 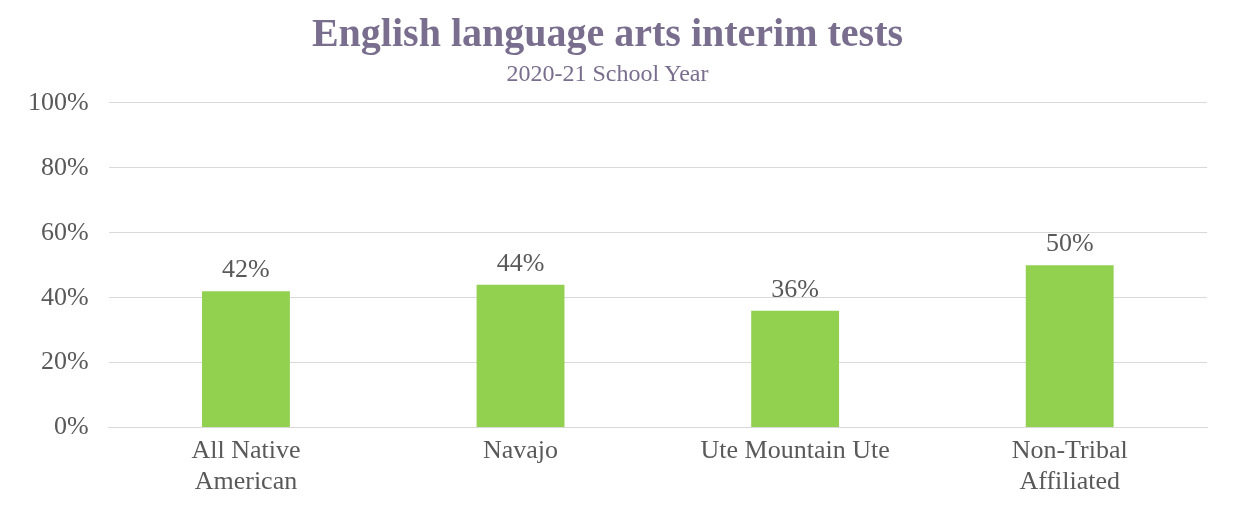 What do you see at coordinates (64, 231) in the screenshot?
I see `y-tick-label: 60%` at bounding box center [64, 231].